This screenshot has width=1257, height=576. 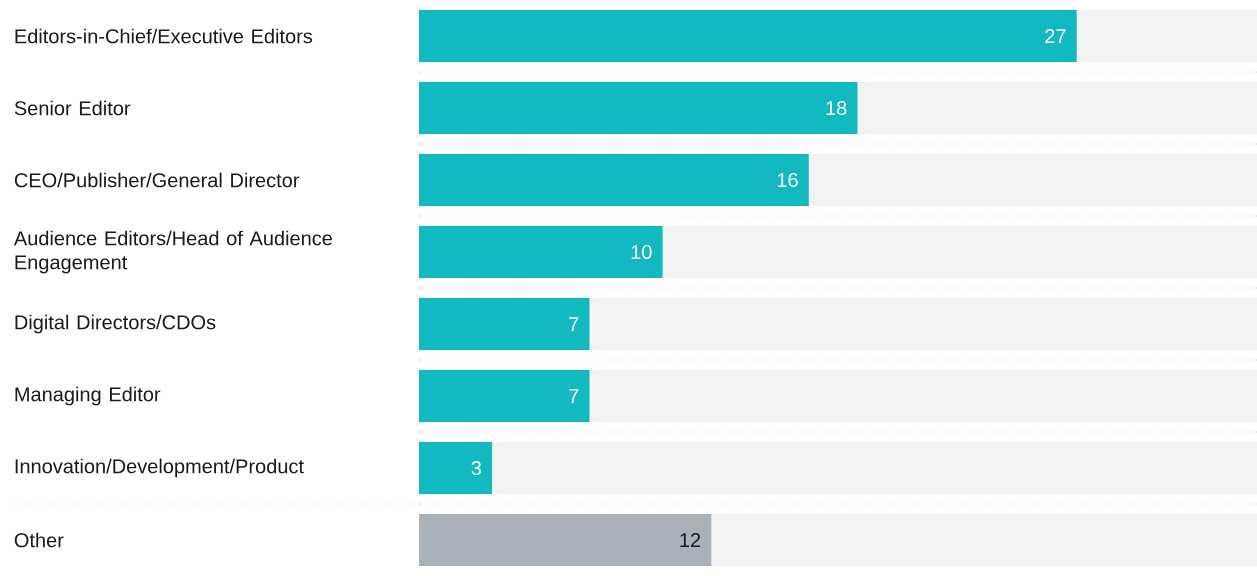 I want to click on data-label: 16, so click(x=787, y=180).